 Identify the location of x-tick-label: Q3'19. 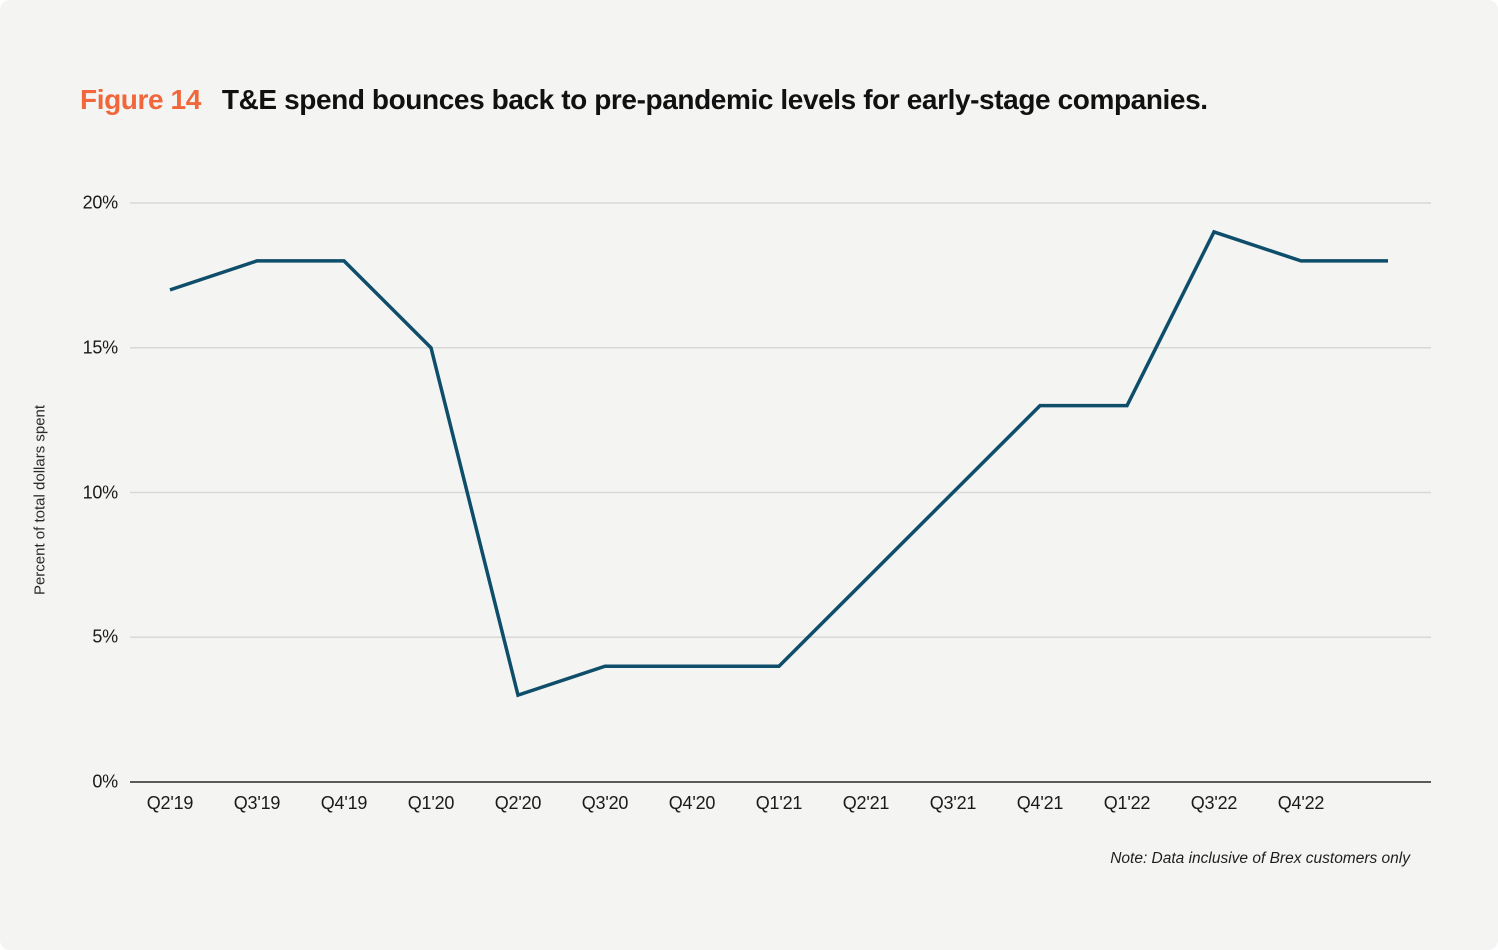
(257, 803).